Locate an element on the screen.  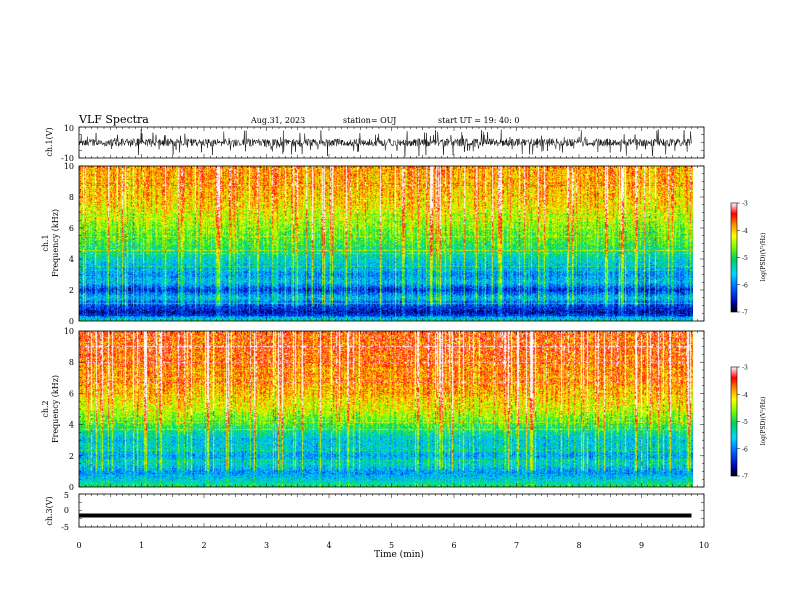
ch2-colorbar is located at coordinates (734, 421).